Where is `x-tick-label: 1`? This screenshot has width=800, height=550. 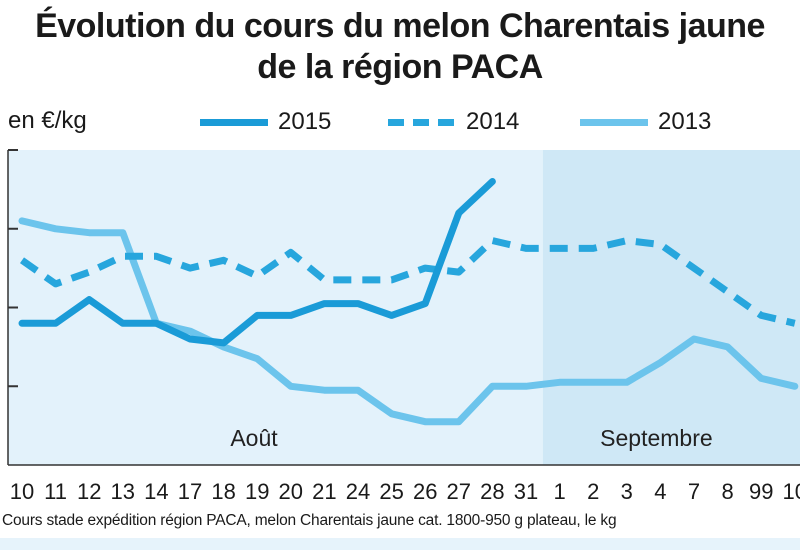 x-tick-label: 1 is located at coordinates (559, 491).